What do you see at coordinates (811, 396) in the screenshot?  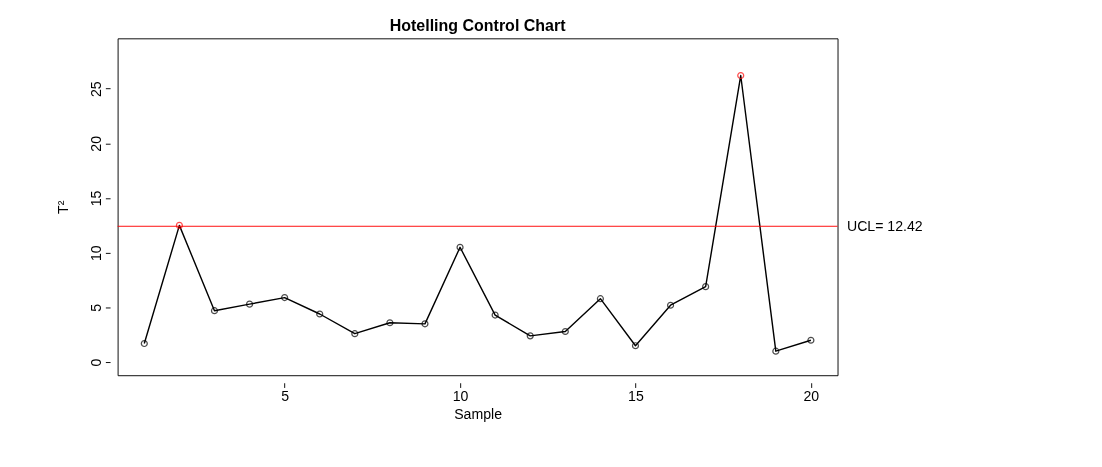 I see `x-tick-label: 20` at bounding box center [811, 396].